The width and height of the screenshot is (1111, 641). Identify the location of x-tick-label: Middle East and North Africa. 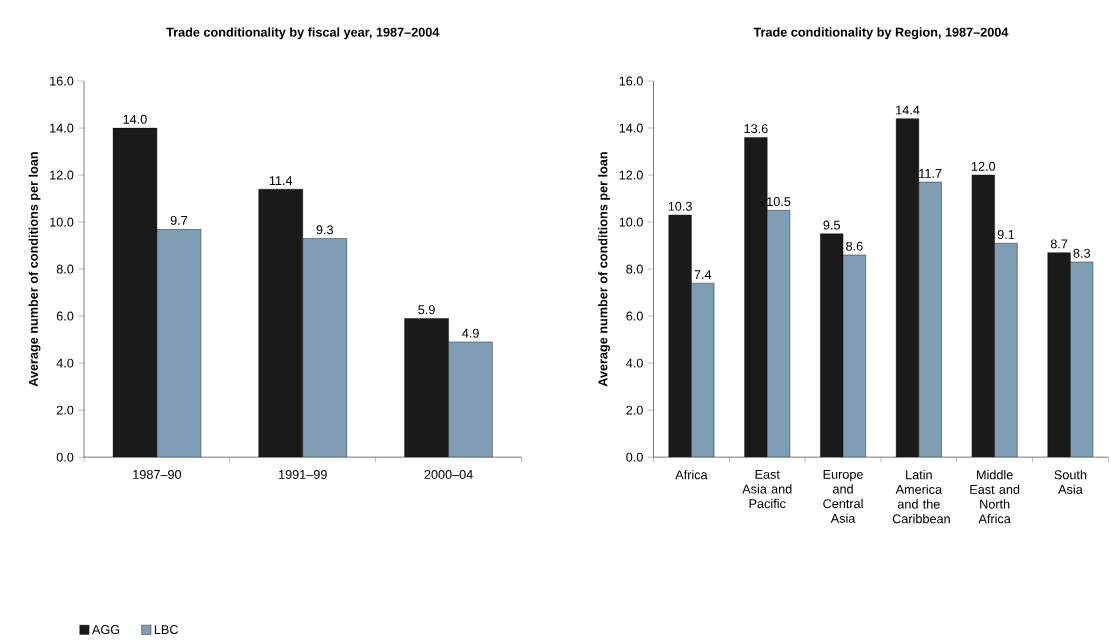
(995, 496).